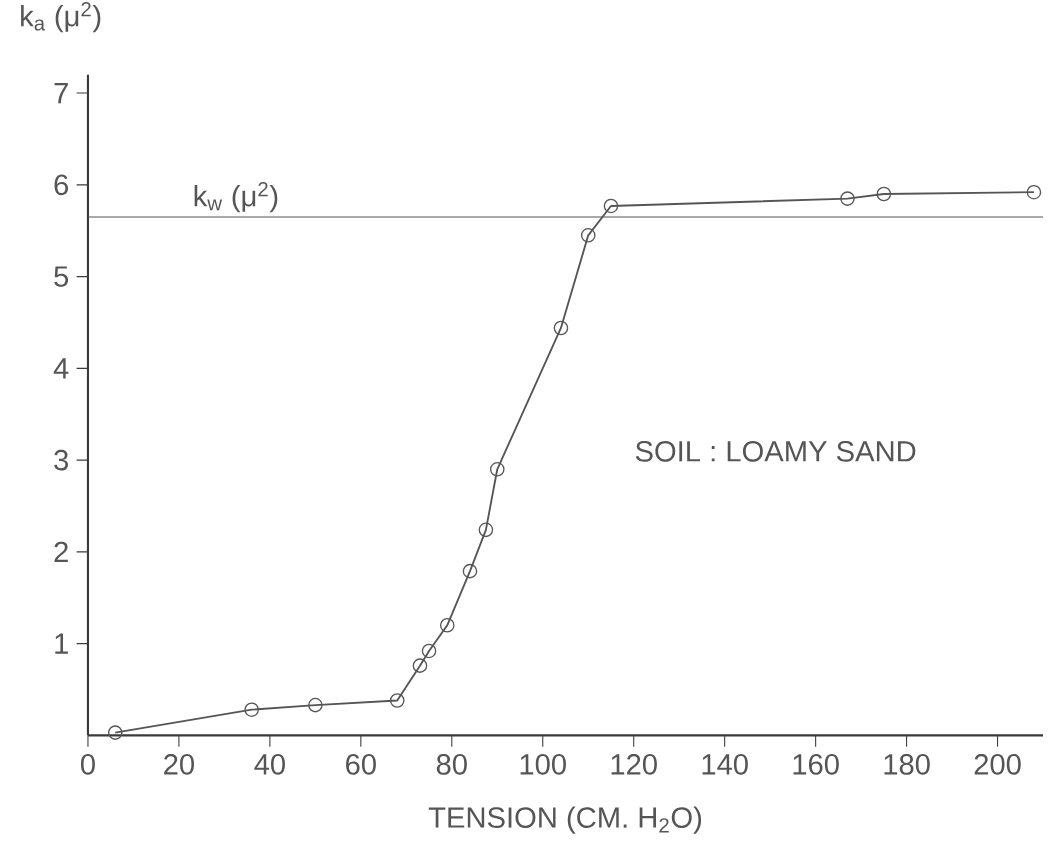 This screenshot has width=1057, height=868. I want to click on x-tick-label: 140, so click(725, 764).